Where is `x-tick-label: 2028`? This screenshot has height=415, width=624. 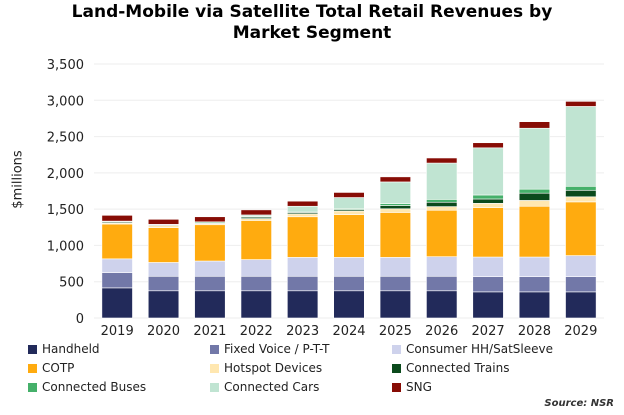
x-tick-label: 2028 is located at coordinates (534, 331).